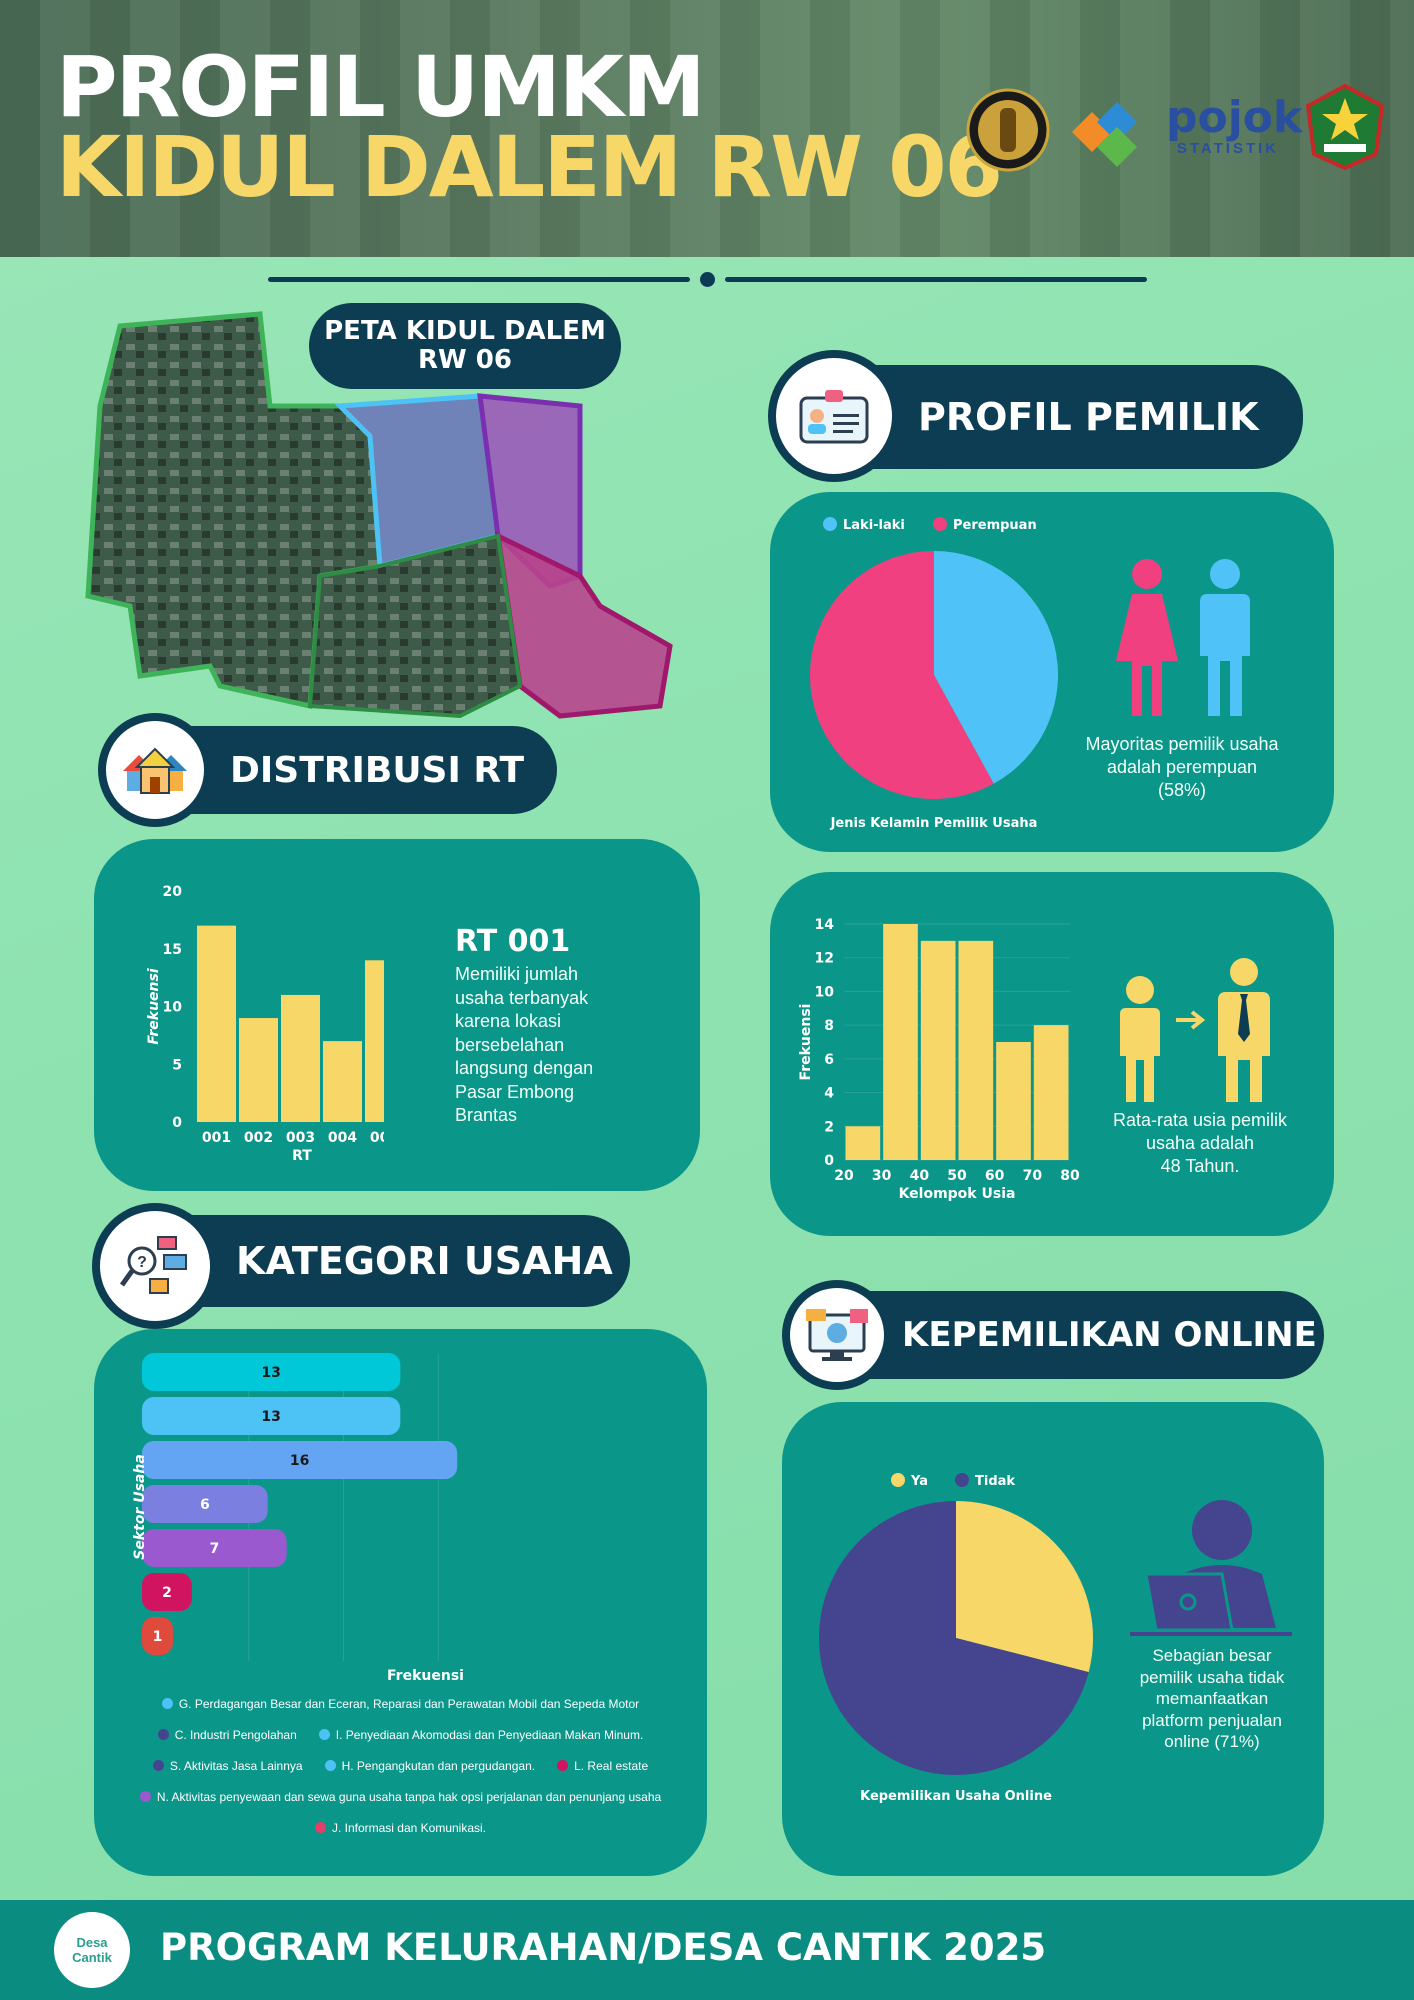  What do you see at coordinates (1234, 117) in the screenshot?
I see `pojok-text: pojok` at bounding box center [1234, 117].